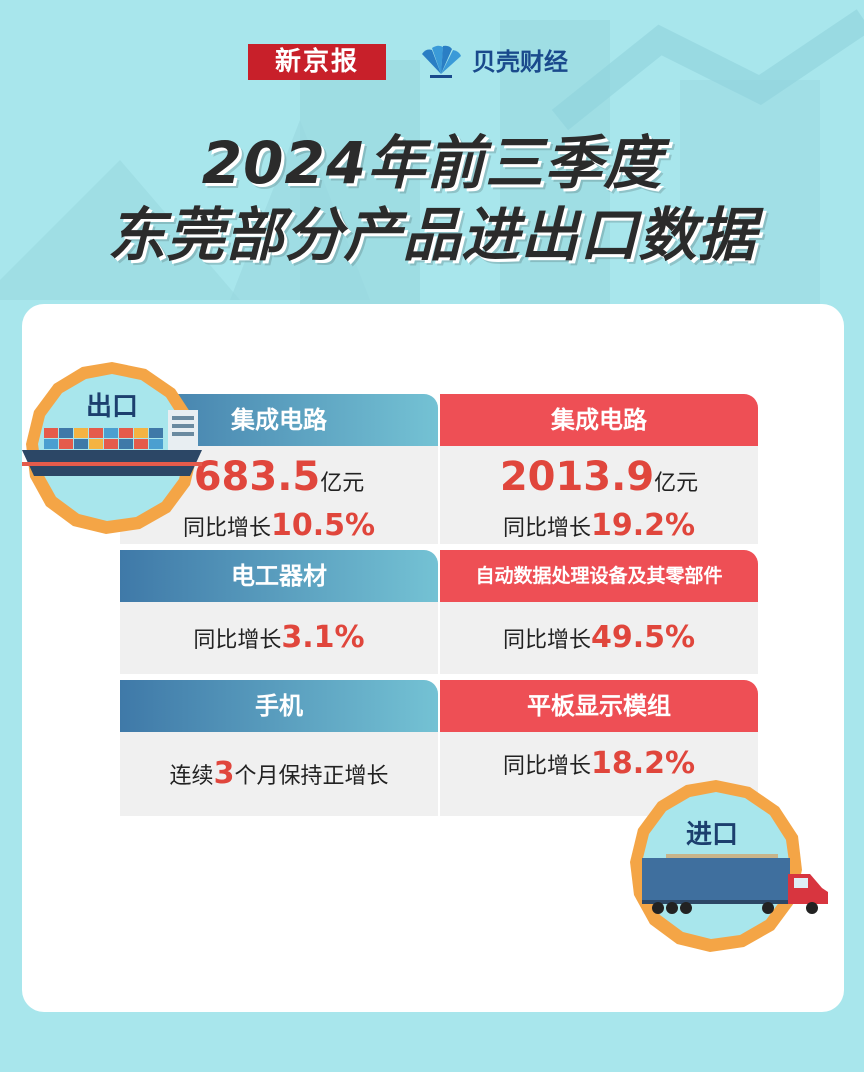 Image resolution: width=864 pixels, height=1072 pixels. I want to click on import-item-1-growth-label: 同比增长, so click(546, 528).